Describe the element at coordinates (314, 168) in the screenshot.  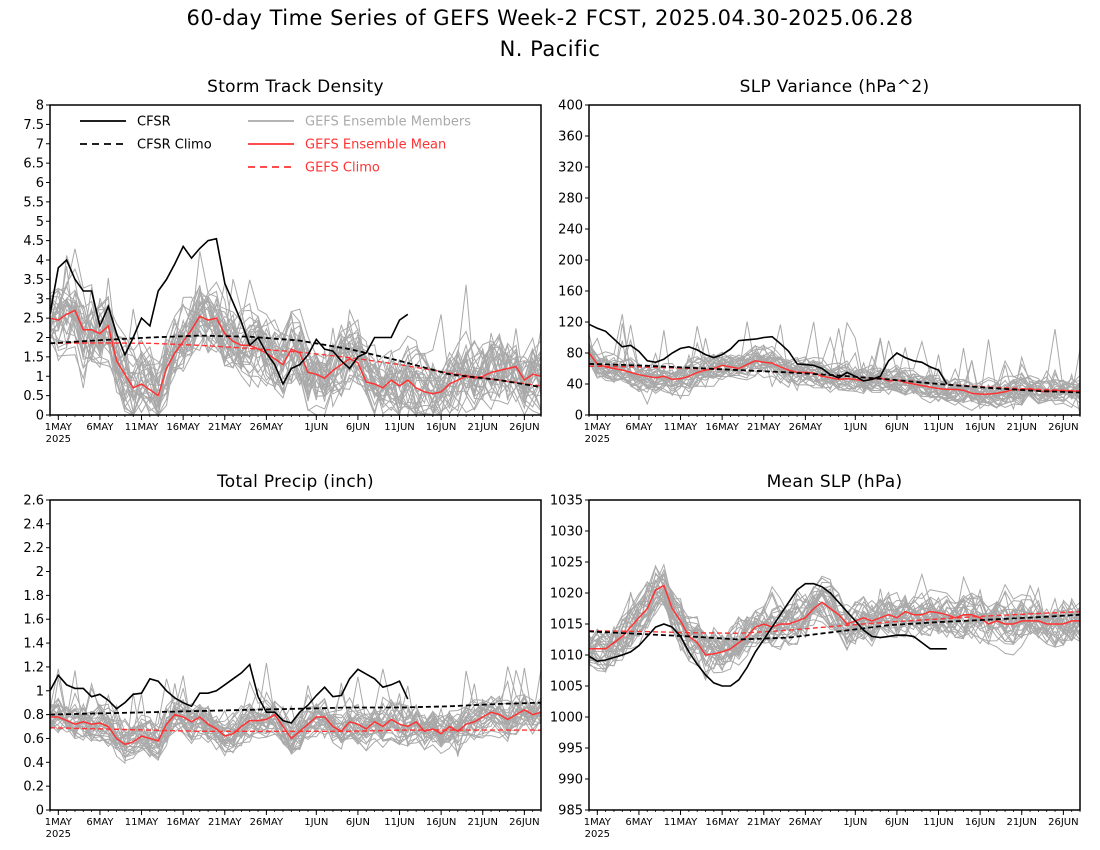
I see `legend-item-gefs-climo: GEFS Climo` at that location.